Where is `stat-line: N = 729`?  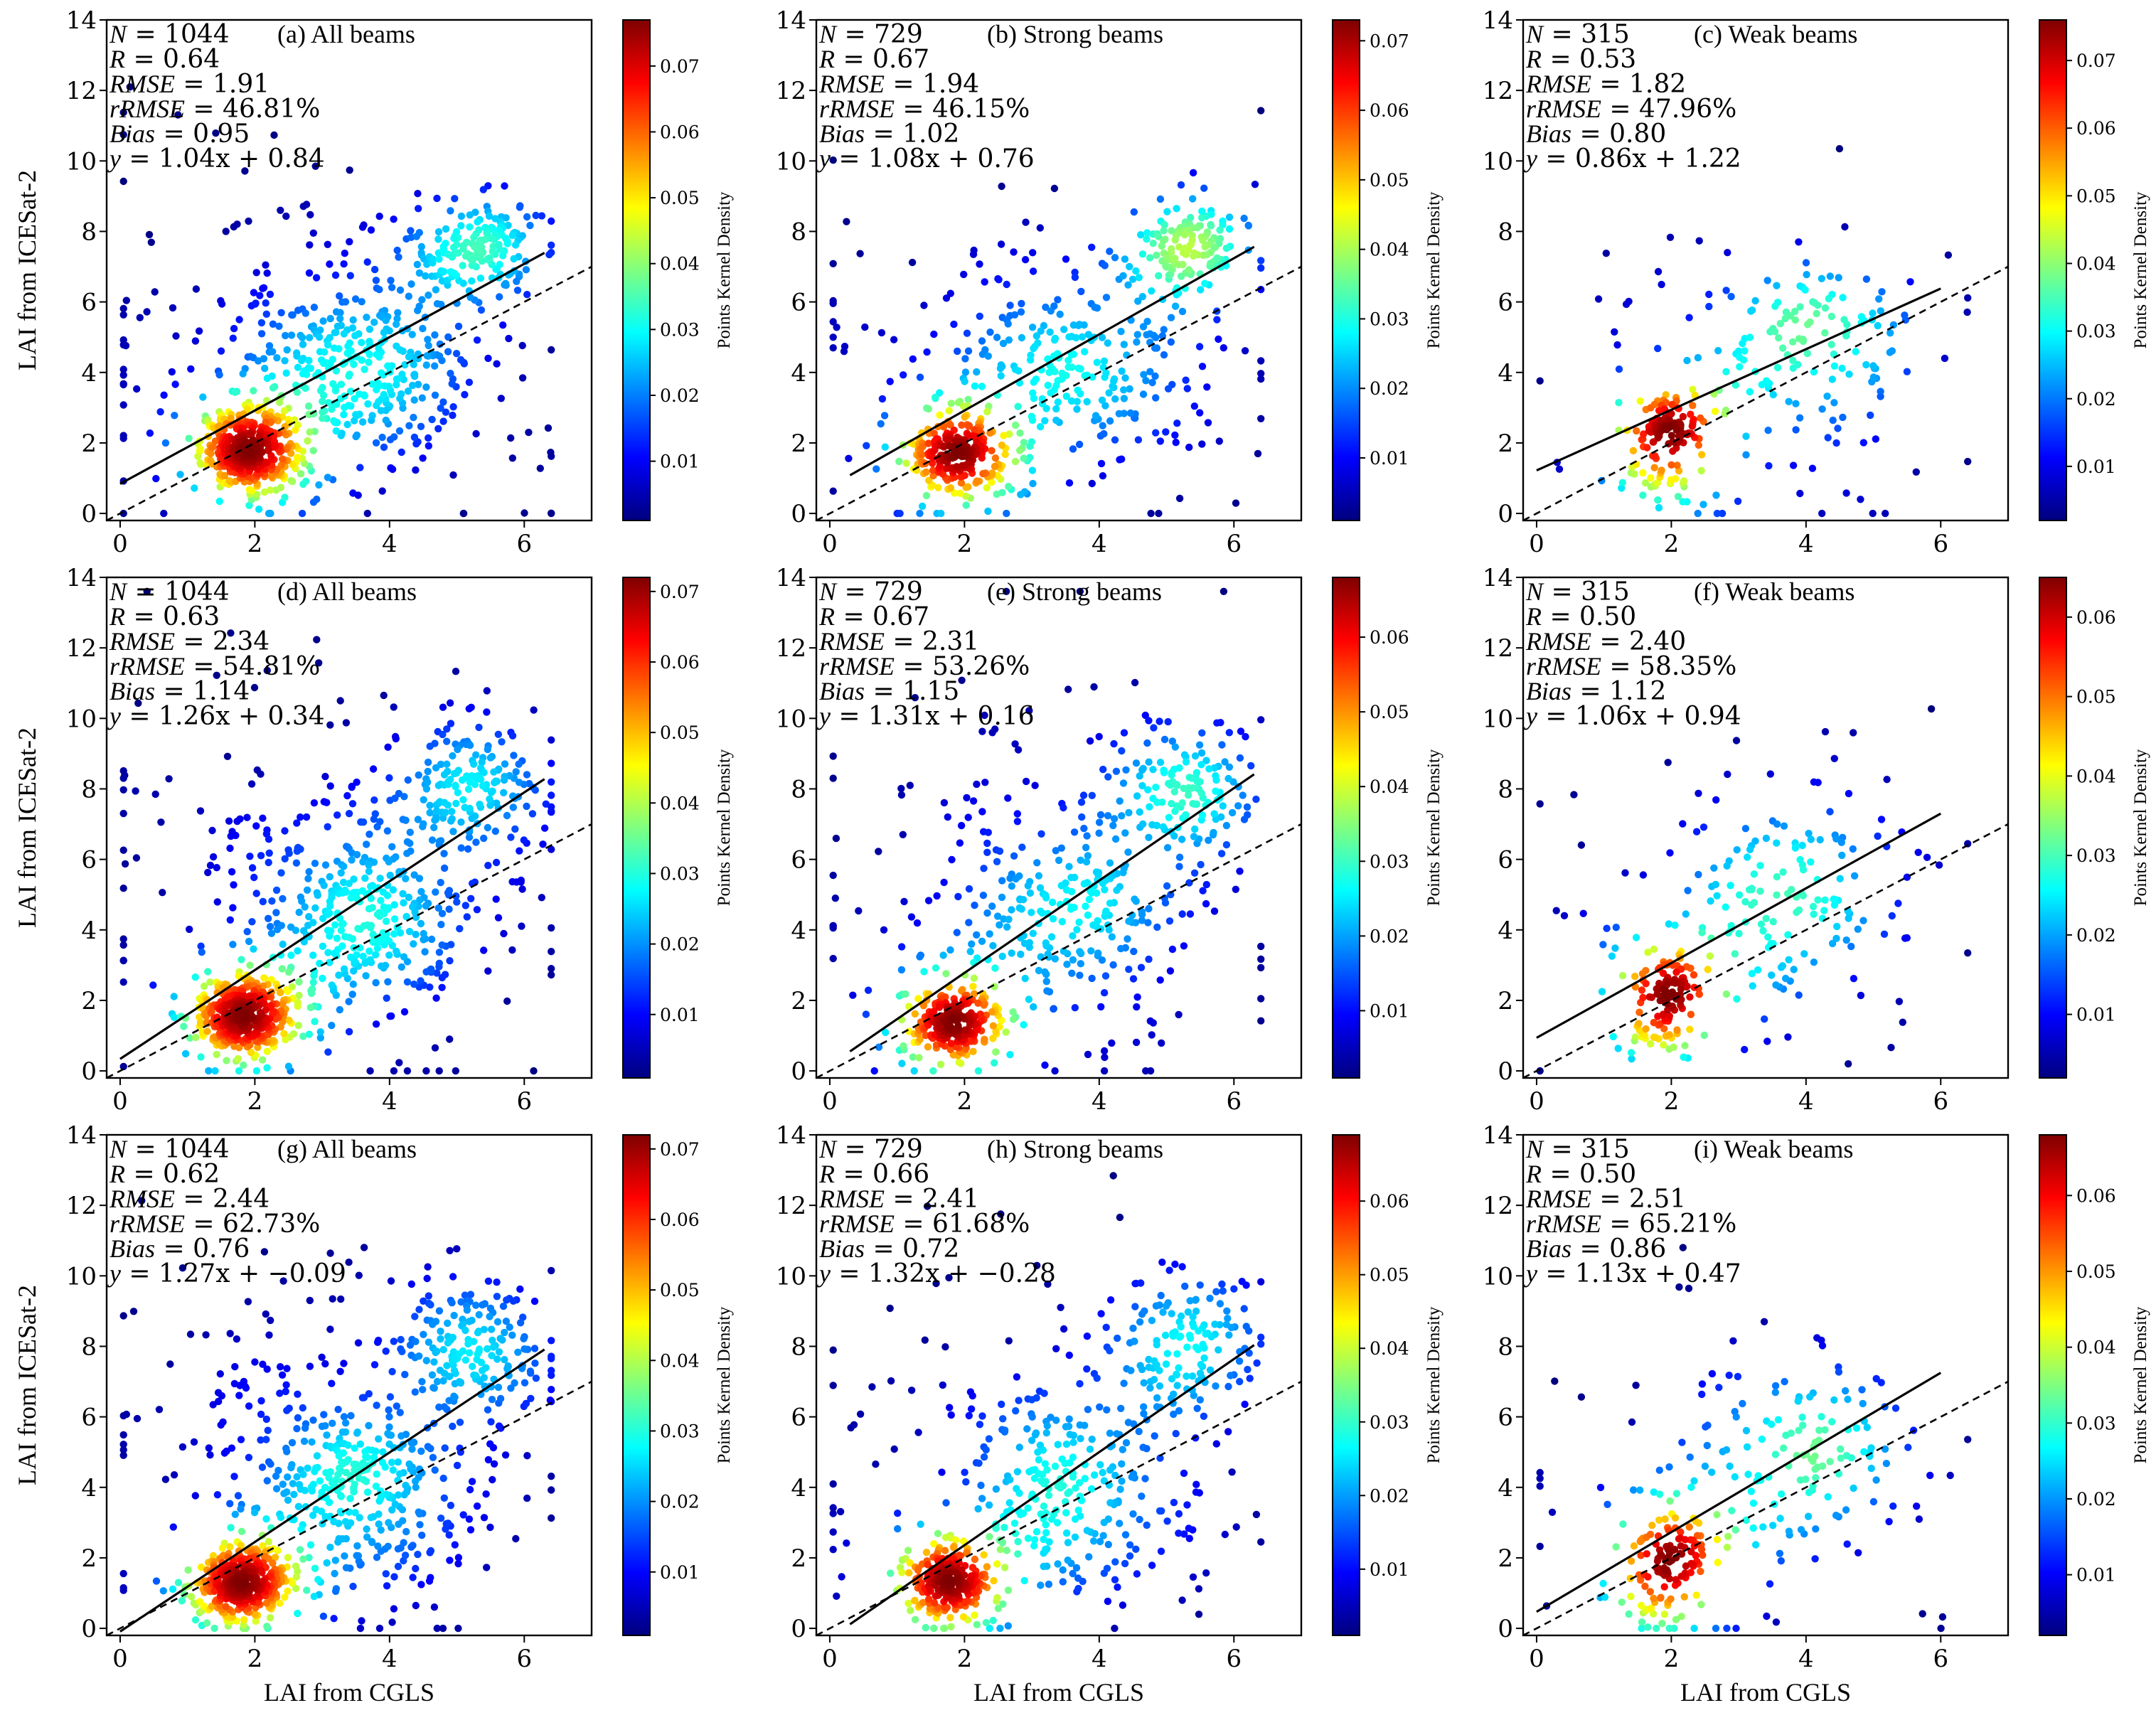
stat-line: N = 729 is located at coordinates (870, 592).